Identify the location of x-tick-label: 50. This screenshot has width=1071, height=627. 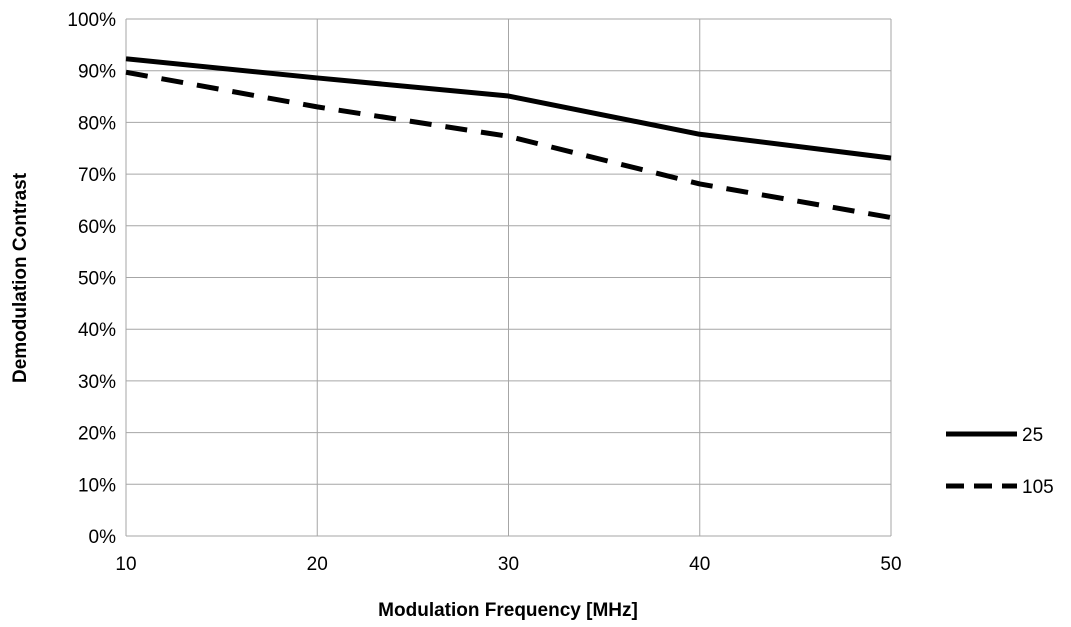
(890, 564).